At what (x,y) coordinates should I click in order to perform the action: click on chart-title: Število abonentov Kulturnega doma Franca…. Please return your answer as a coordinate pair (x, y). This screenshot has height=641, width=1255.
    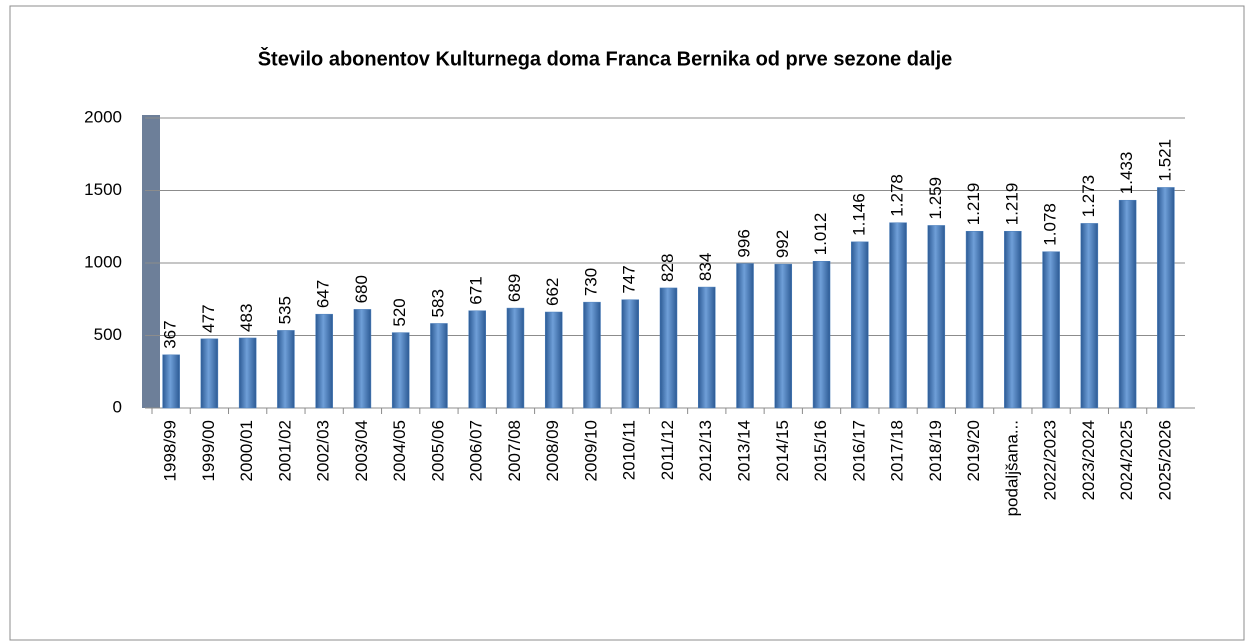
    Looking at the image, I should click on (605, 58).